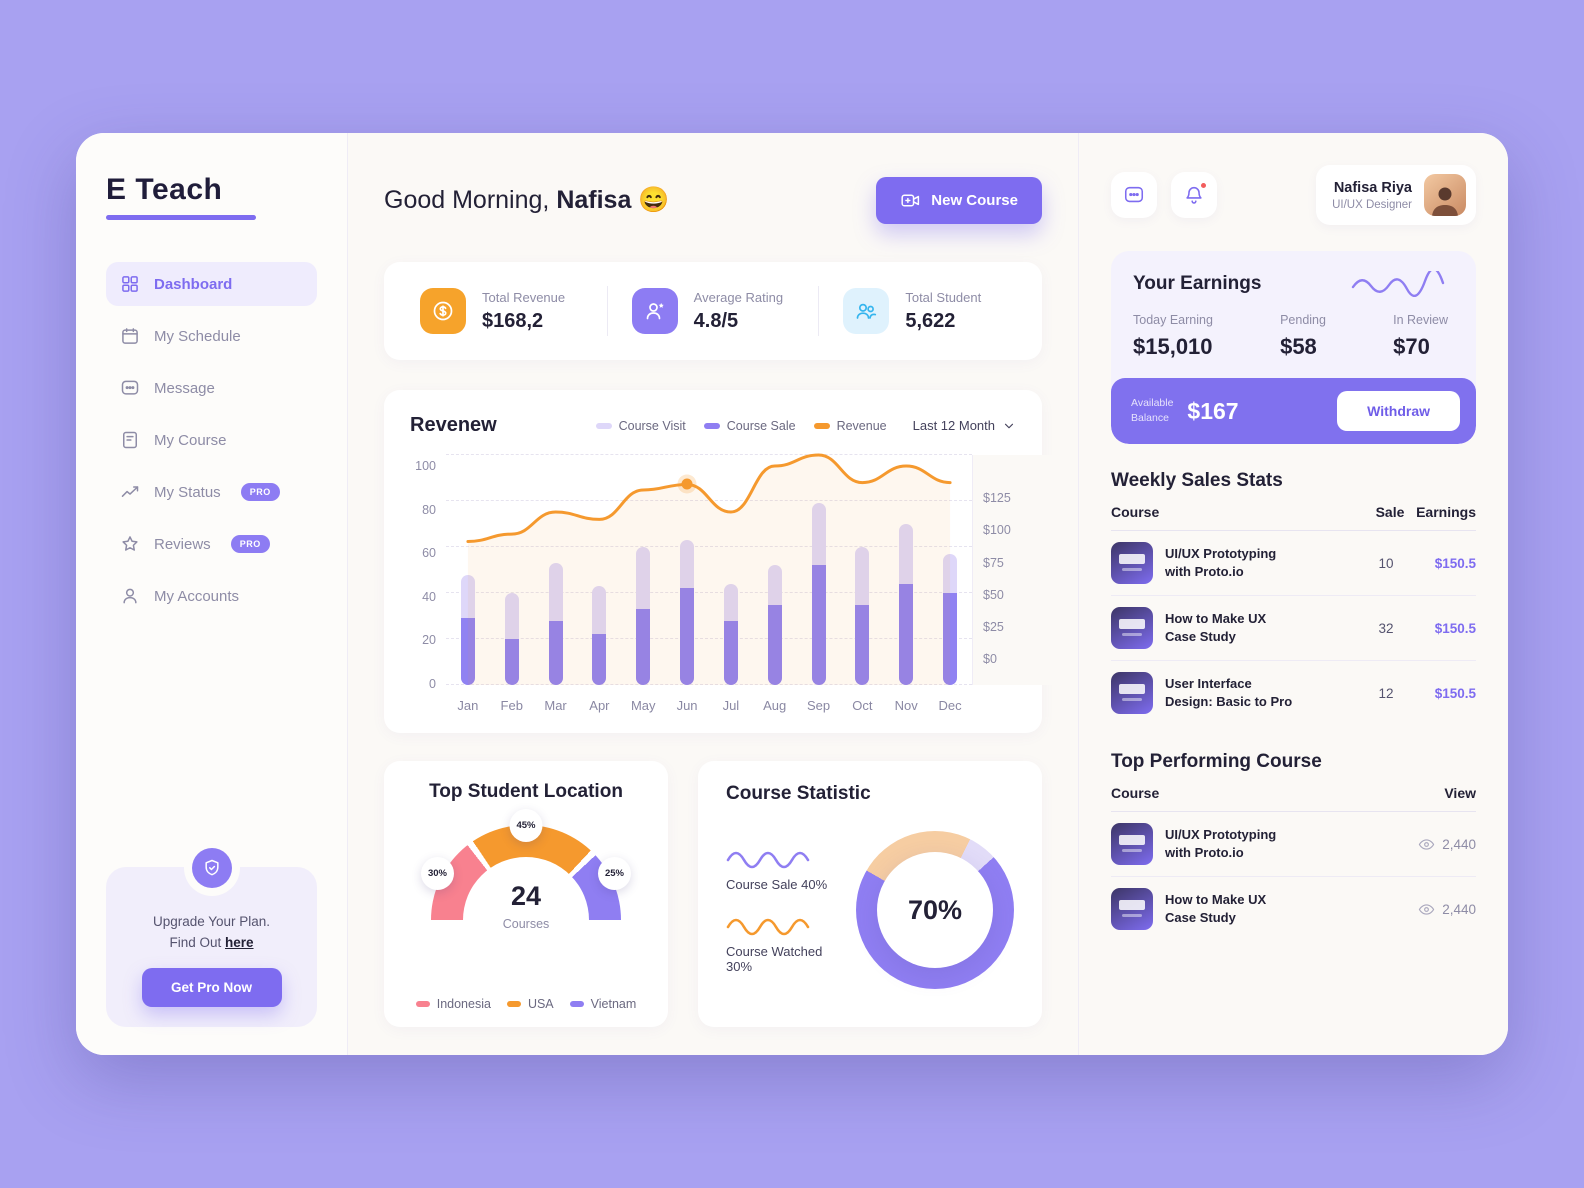 Image resolution: width=1584 pixels, height=1188 pixels. I want to click on app-logo: E Teach, so click(211, 196).